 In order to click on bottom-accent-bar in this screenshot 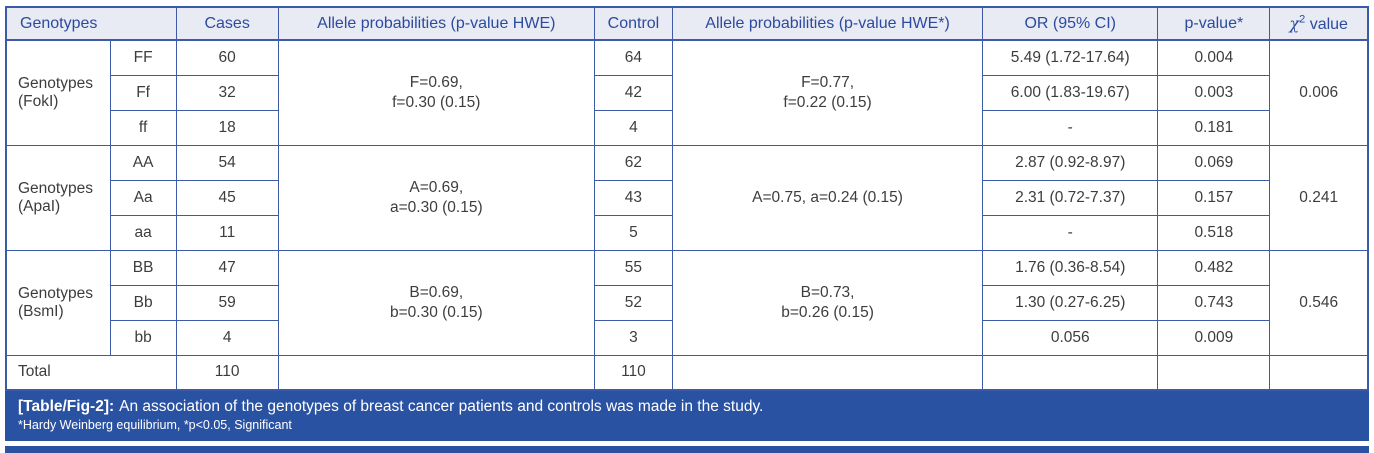, I will do `click(687, 449)`.